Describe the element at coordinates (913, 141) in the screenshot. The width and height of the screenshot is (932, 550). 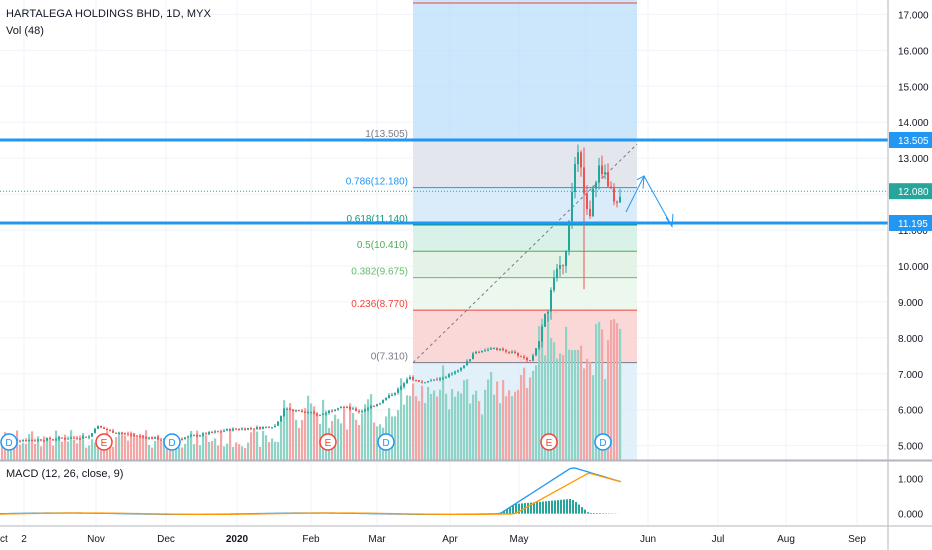
I see `price-label-text: 13.505` at that location.